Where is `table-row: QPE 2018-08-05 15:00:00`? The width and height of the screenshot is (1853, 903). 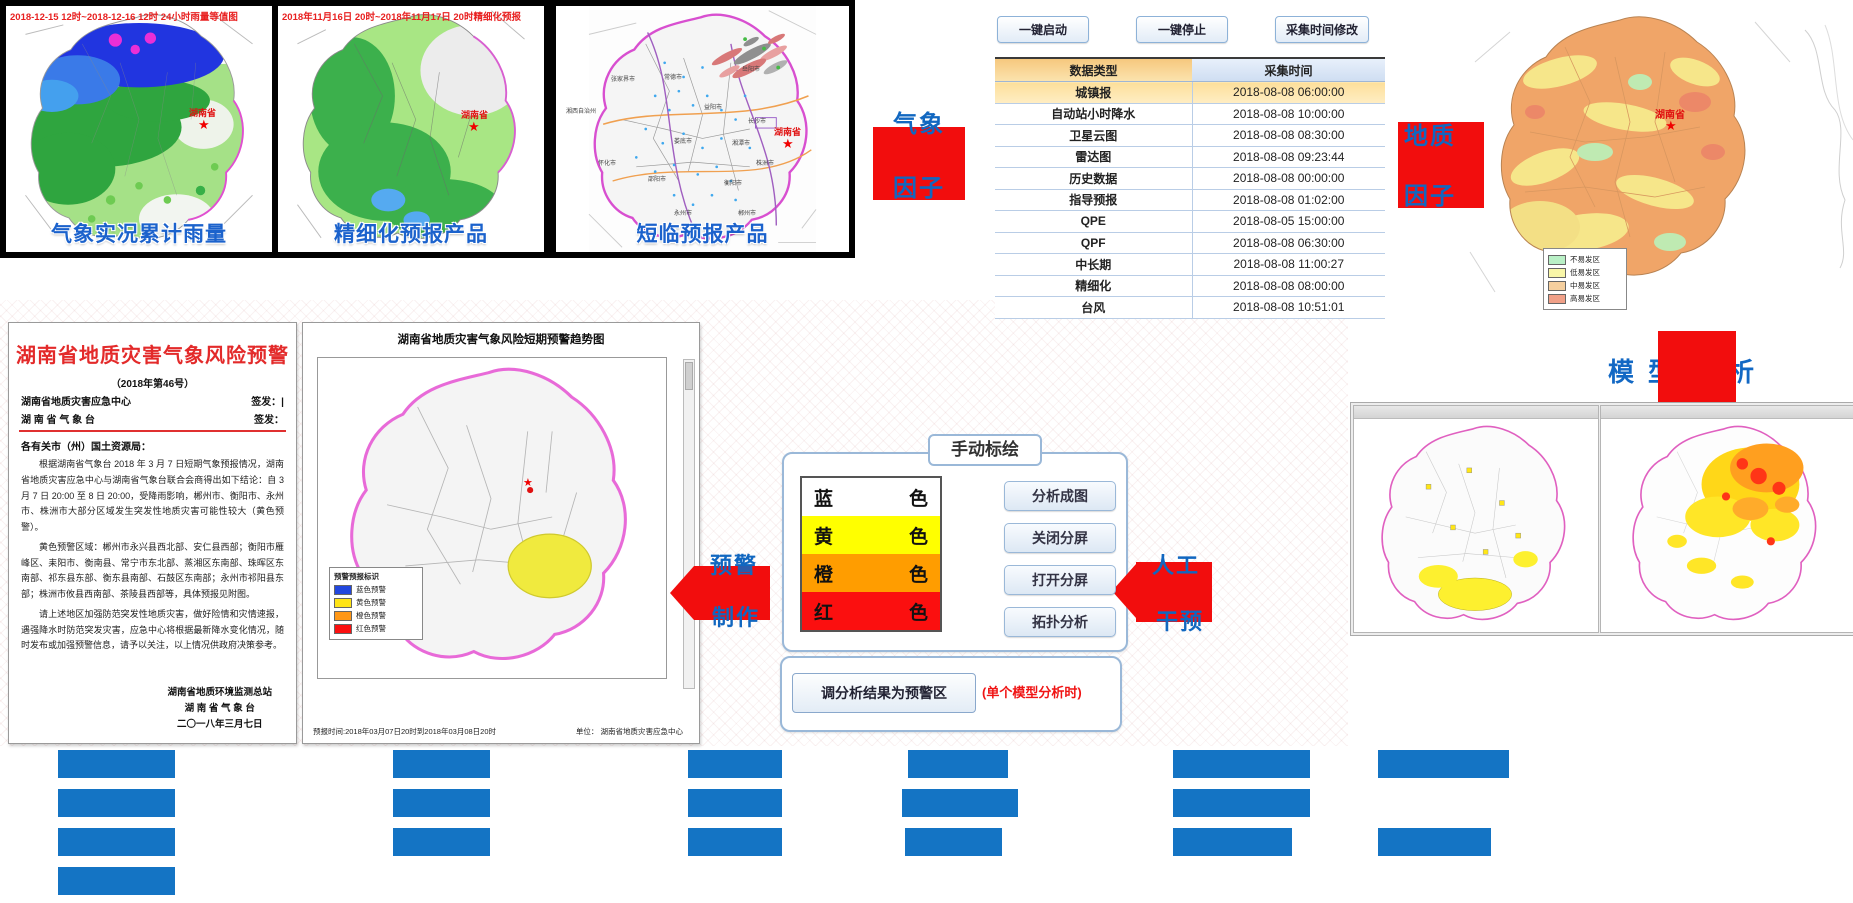 table-row: QPE 2018-08-05 15:00:00 is located at coordinates (1190, 221).